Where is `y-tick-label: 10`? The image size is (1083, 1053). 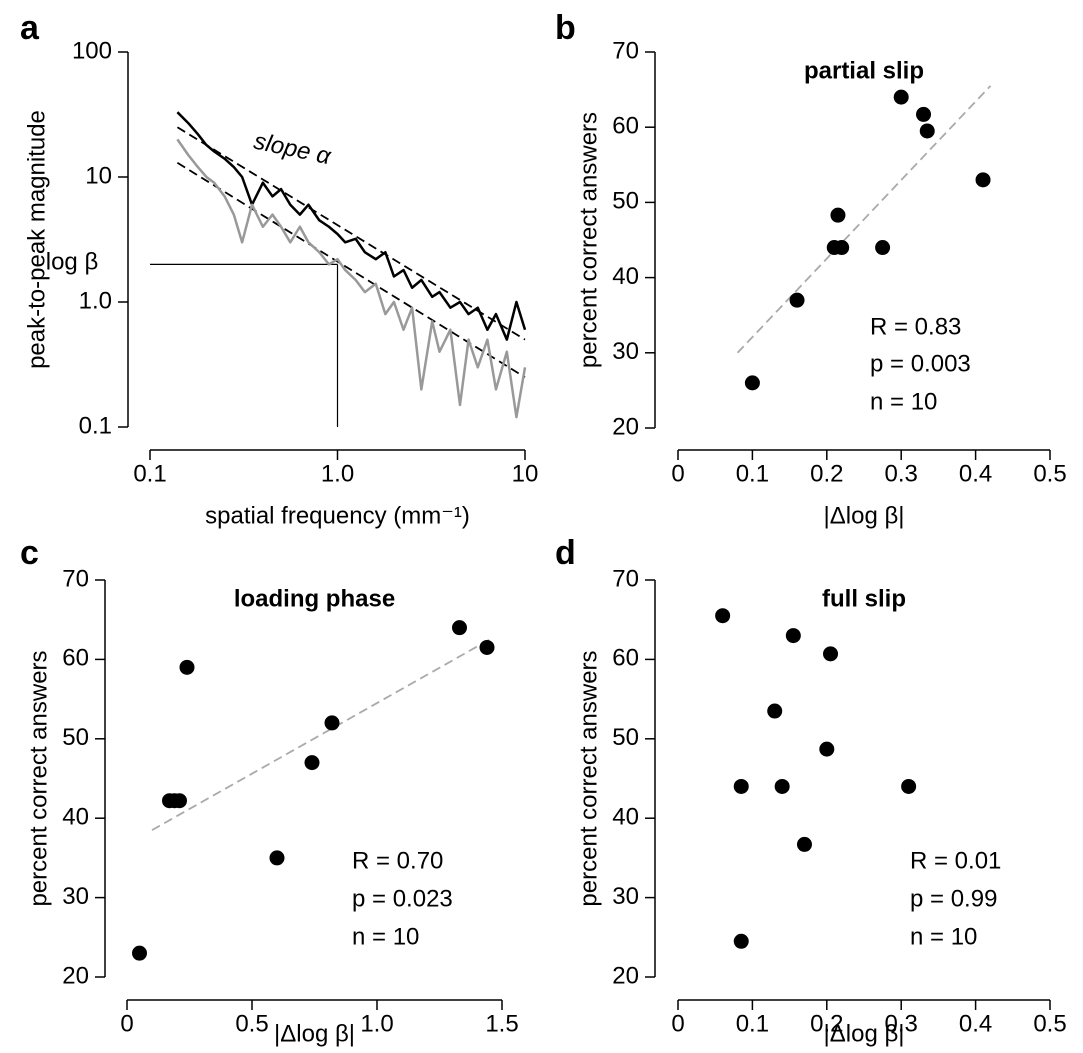
y-tick-label: 10 is located at coordinates (98, 175).